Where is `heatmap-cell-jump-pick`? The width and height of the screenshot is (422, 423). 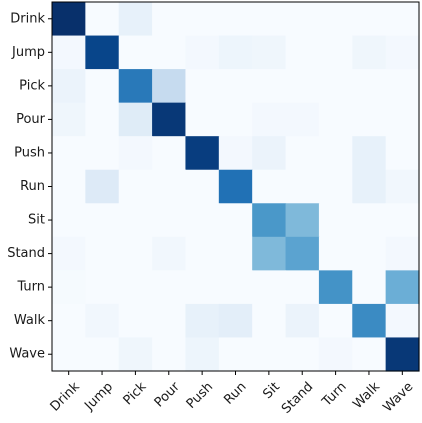
heatmap-cell-jump-pick is located at coordinates (135, 52).